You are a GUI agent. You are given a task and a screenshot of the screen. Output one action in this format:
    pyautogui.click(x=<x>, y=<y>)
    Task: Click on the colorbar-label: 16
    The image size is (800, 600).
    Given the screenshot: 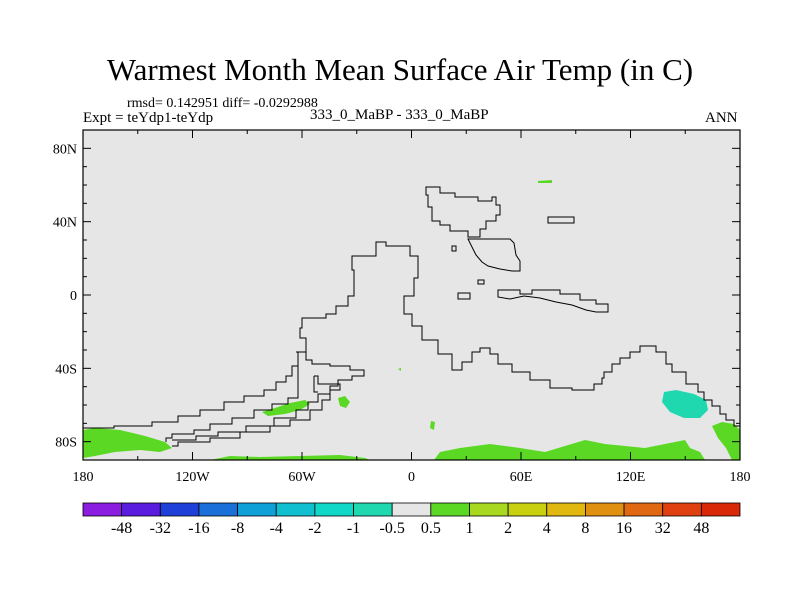 What is the action you would take?
    pyautogui.click(x=624, y=528)
    